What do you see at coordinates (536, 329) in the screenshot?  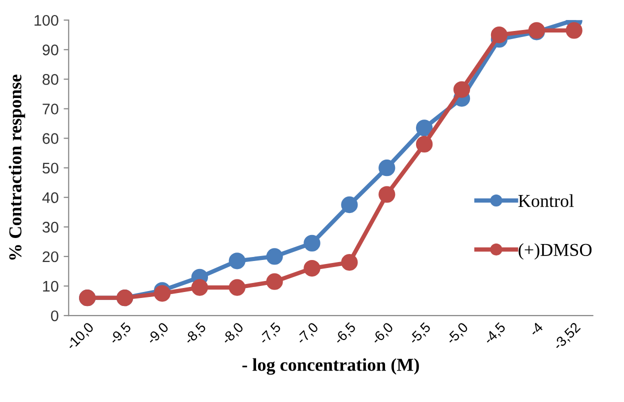 I see `x-tick-label: -4` at bounding box center [536, 329].